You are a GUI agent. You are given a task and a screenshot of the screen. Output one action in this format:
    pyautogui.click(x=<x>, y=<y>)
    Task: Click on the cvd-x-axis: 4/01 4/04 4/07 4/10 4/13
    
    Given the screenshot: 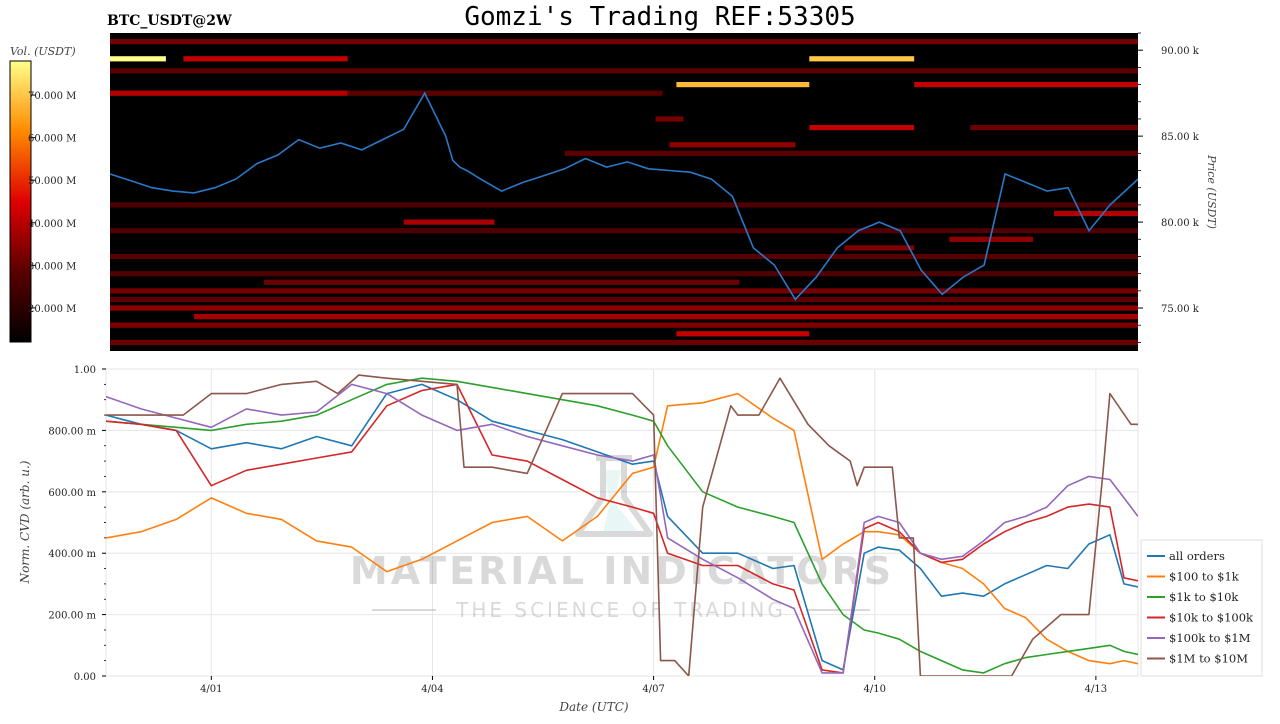 What is the action you would take?
    pyautogui.click(x=653, y=685)
    